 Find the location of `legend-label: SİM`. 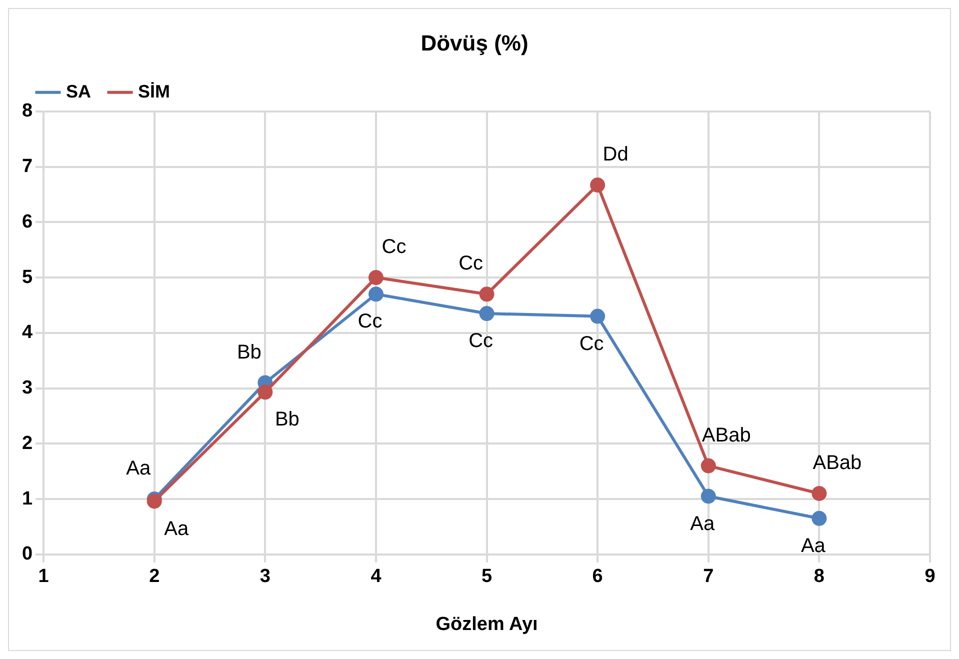

legend-label: SİM is located at coordinates (154, 91).